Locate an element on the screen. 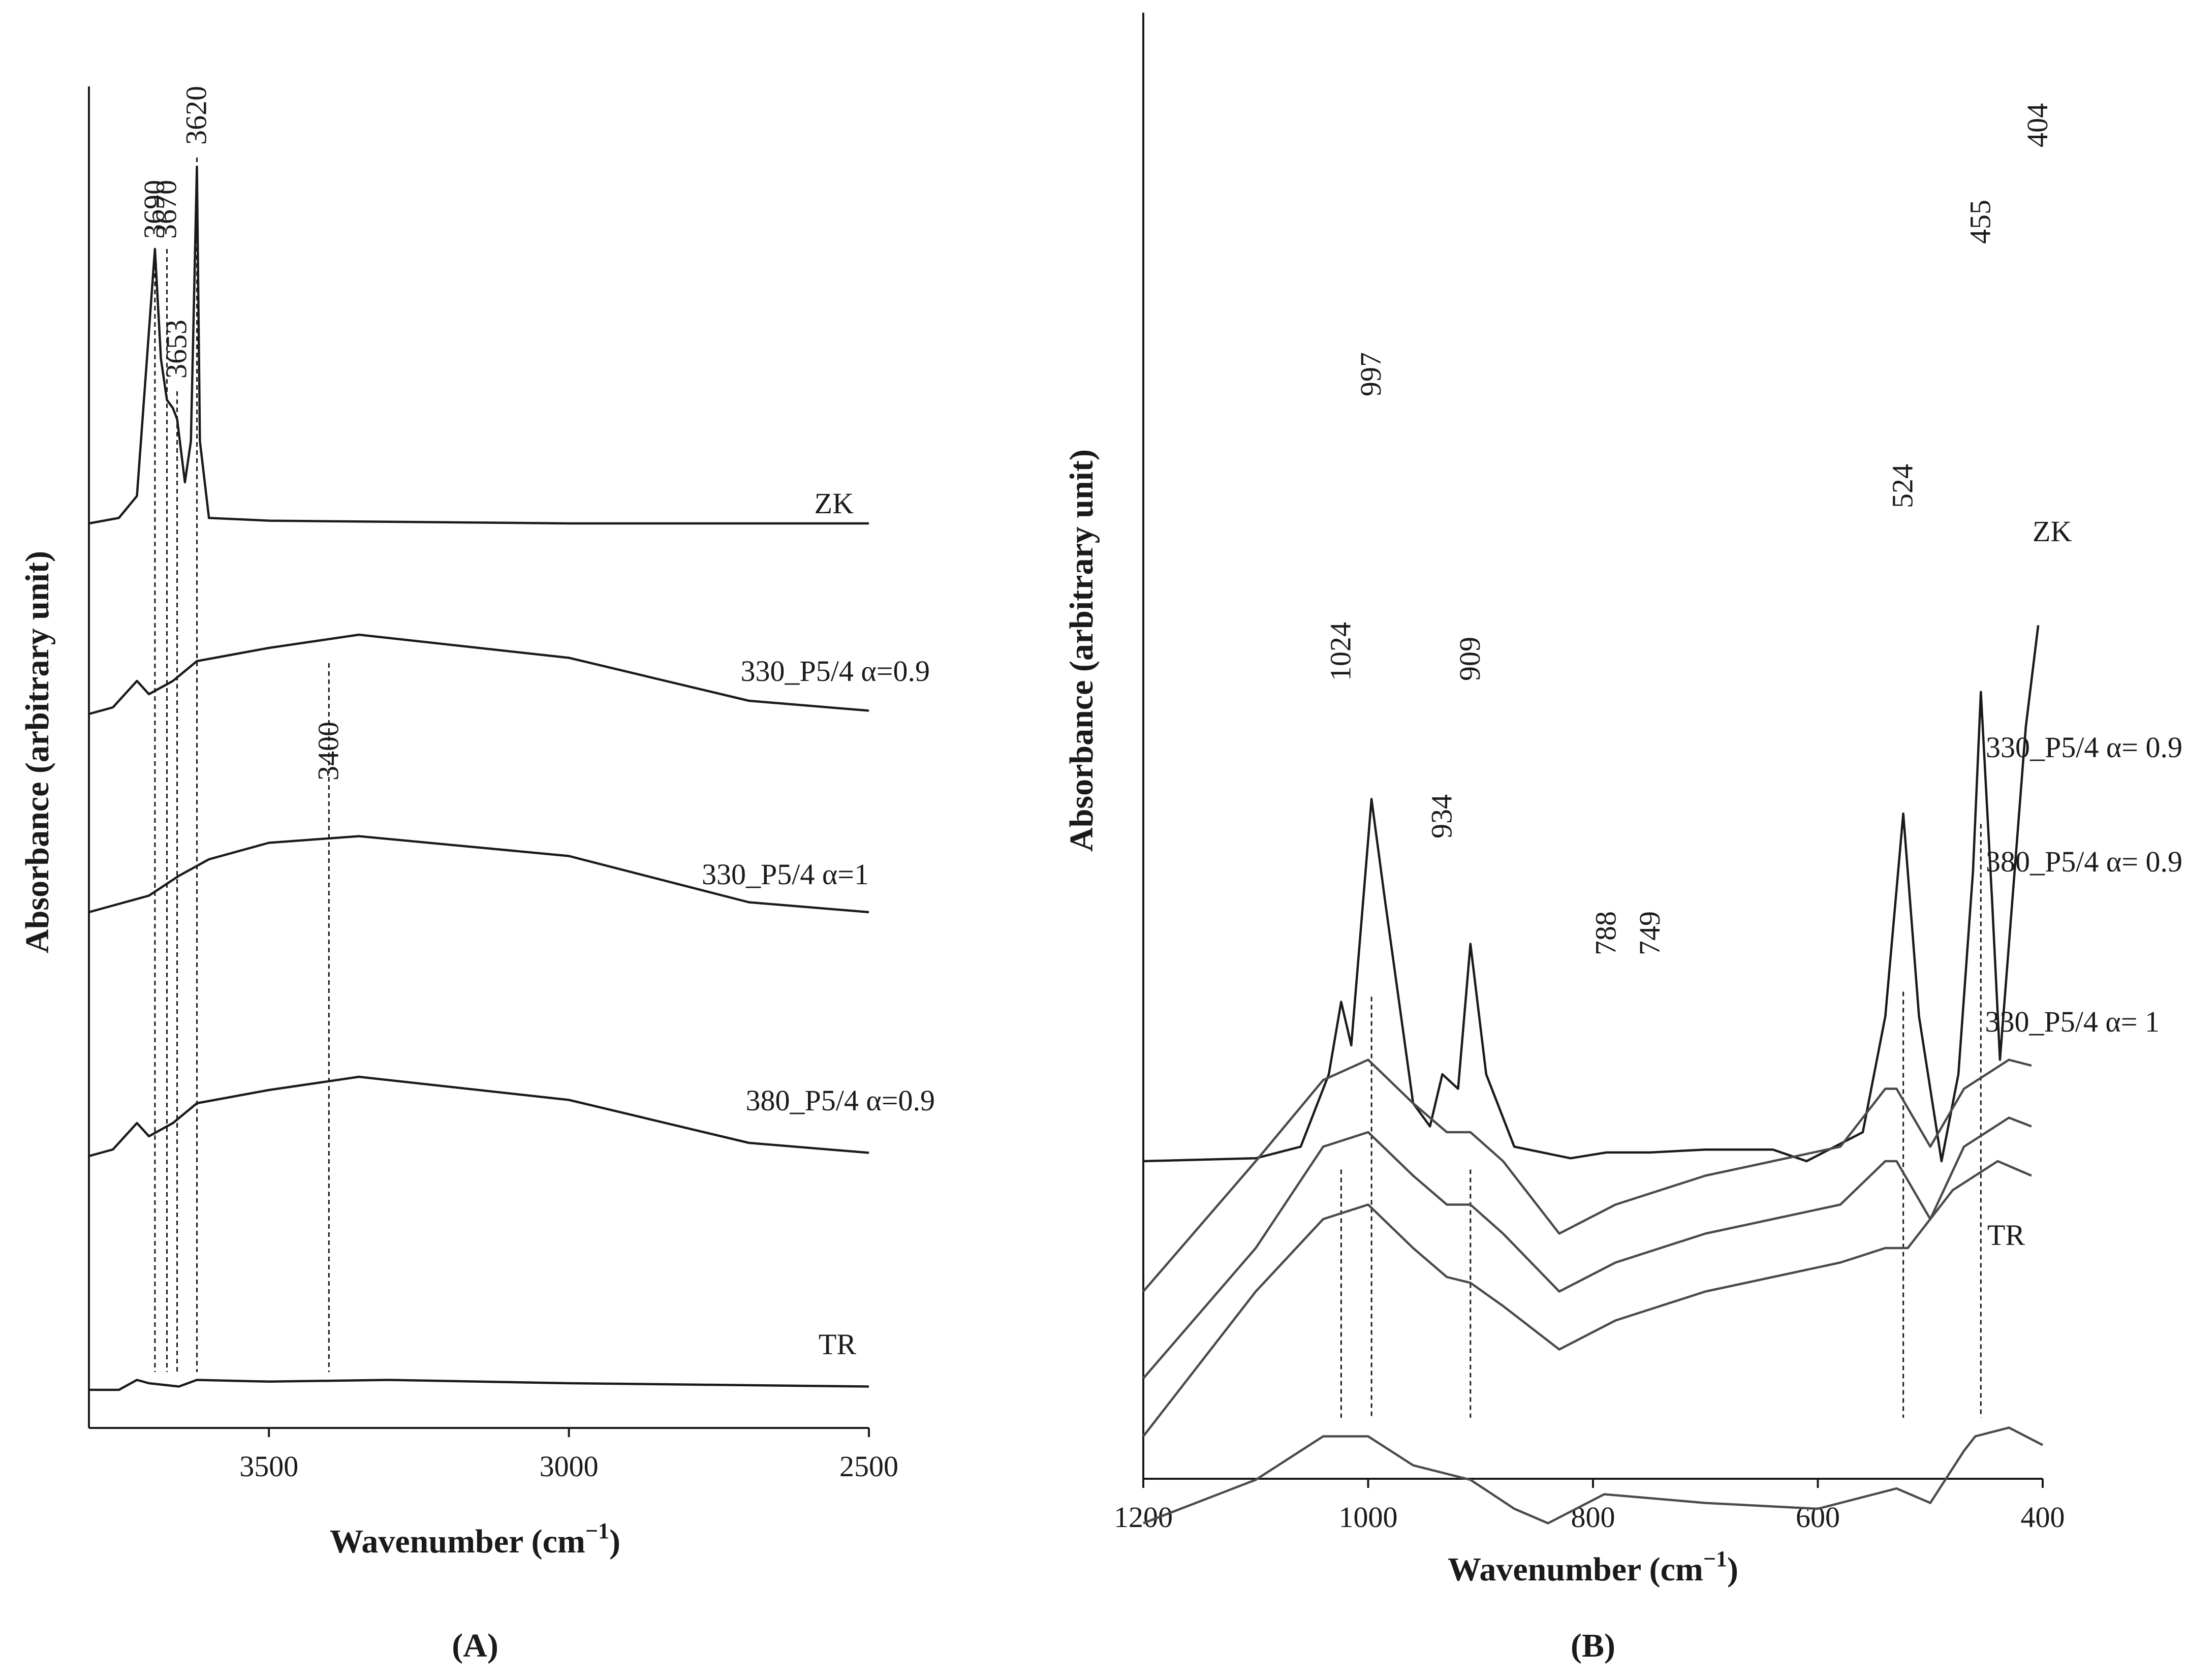 This screenshot has width=2187, height=1680. panel-a-x-tick-label: 3000 is located at coordinates (569, 1466).